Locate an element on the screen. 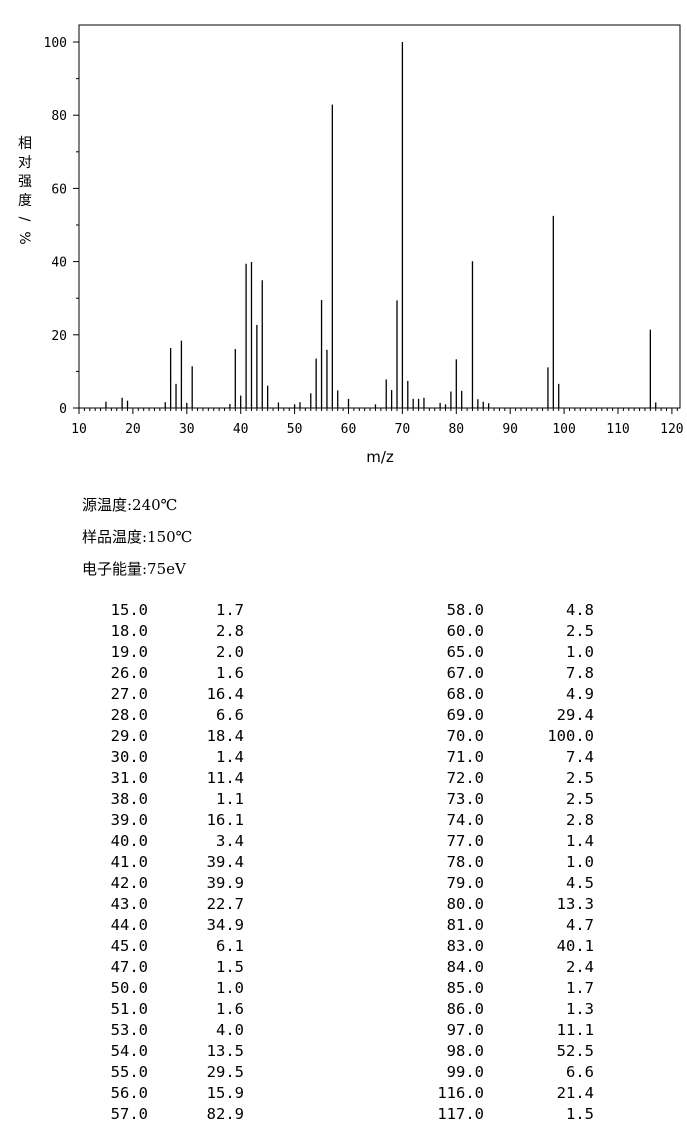 This screenshot has height=1125, width=687. peak-row: 74.0 2.8 is located at coordinates (511, 820).